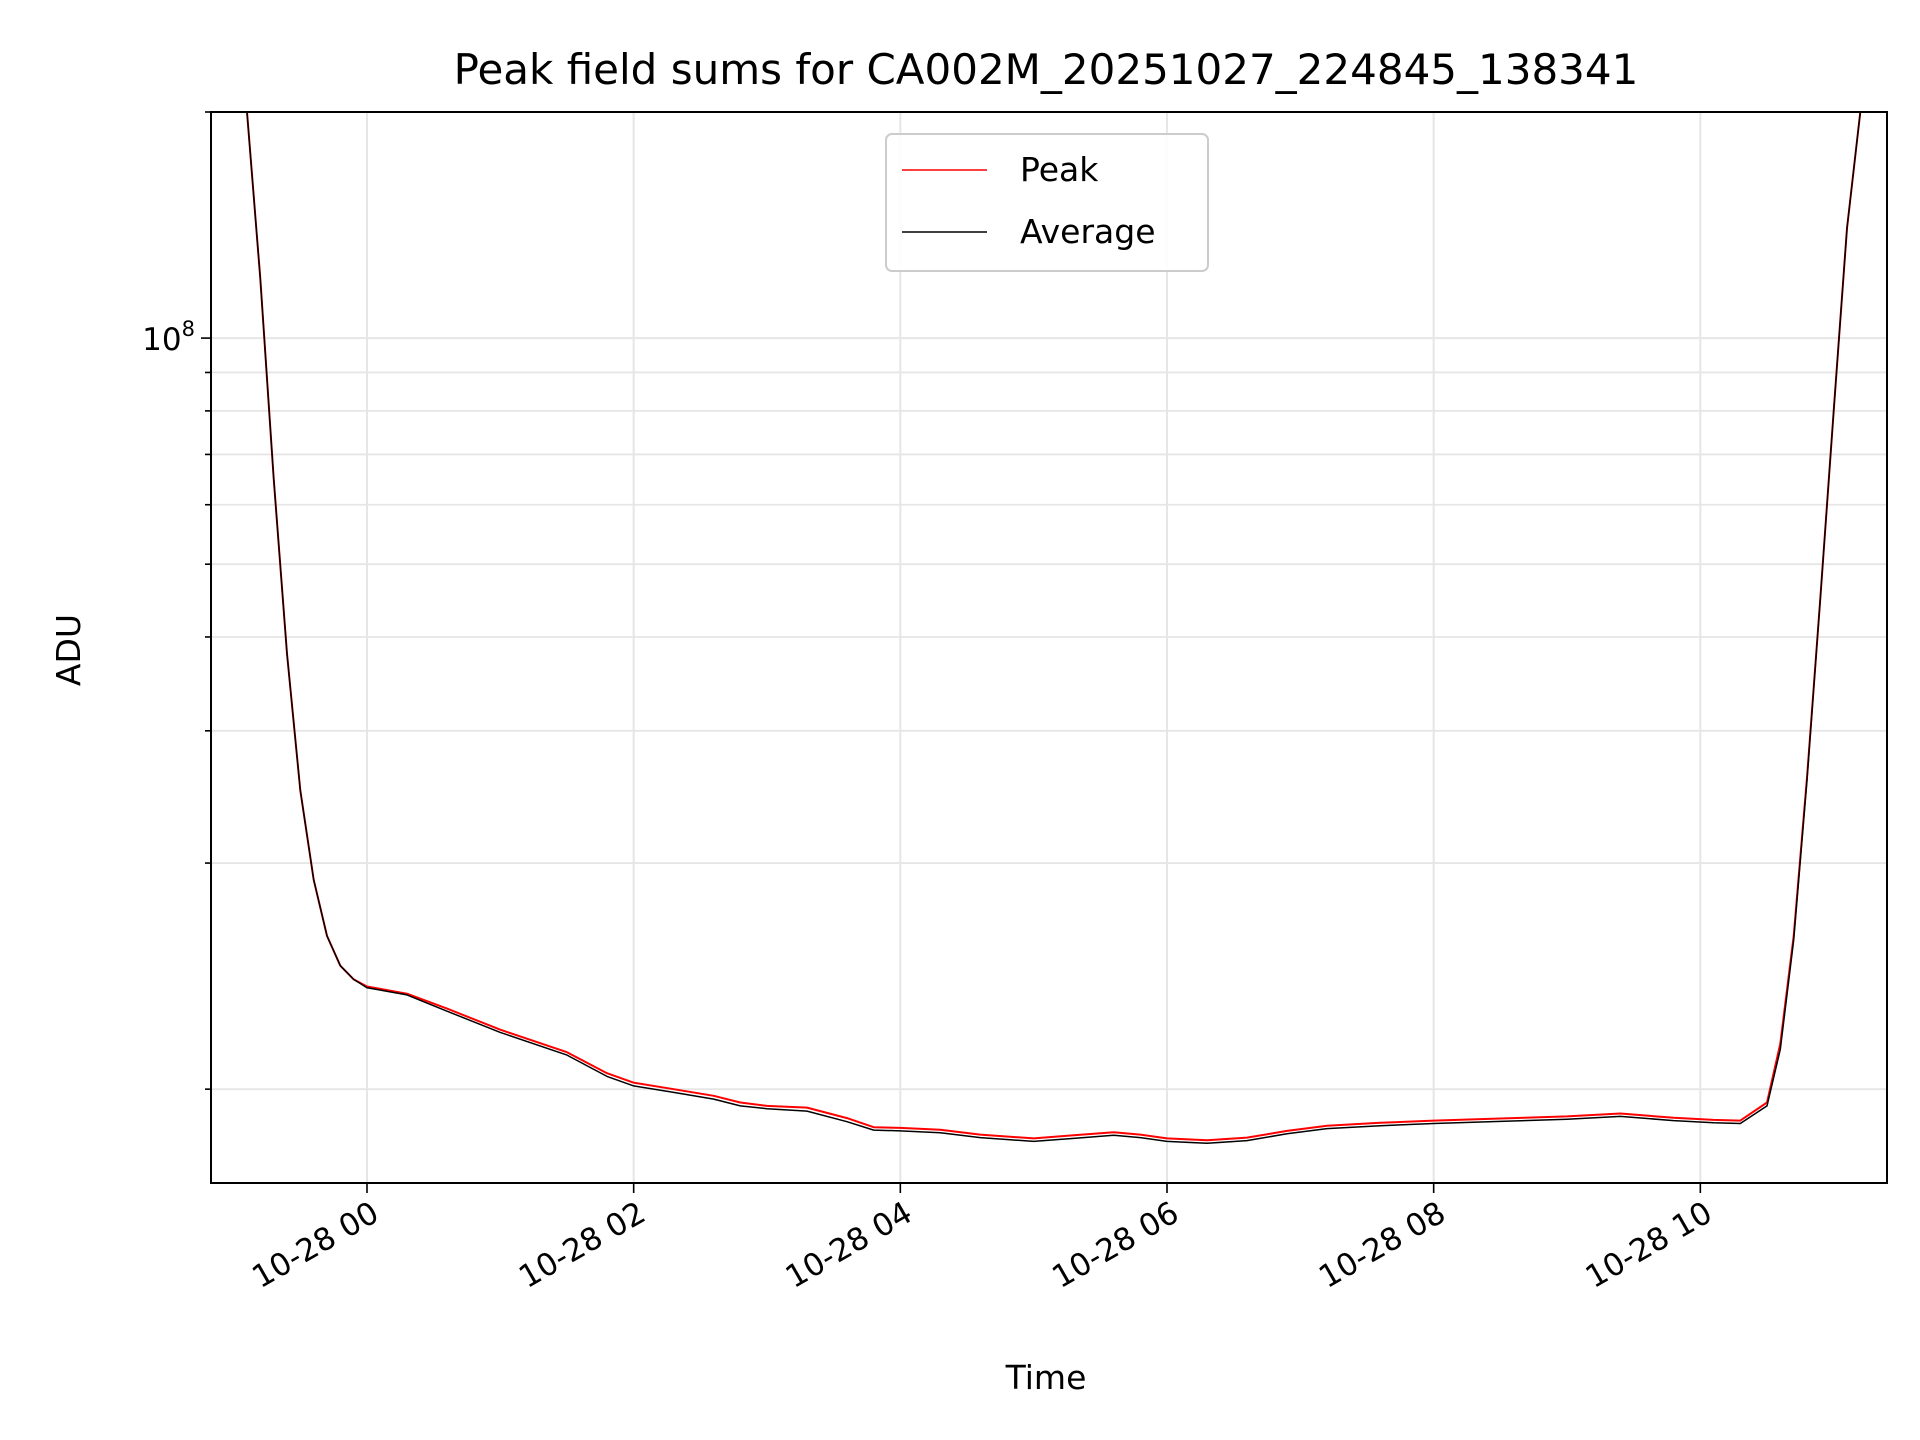 The image size is (1920, 1440). What do you see at coordinates (168, 337) in the screenshot?
I see `y-tick-label: 108` at bounding box center [168, 337].